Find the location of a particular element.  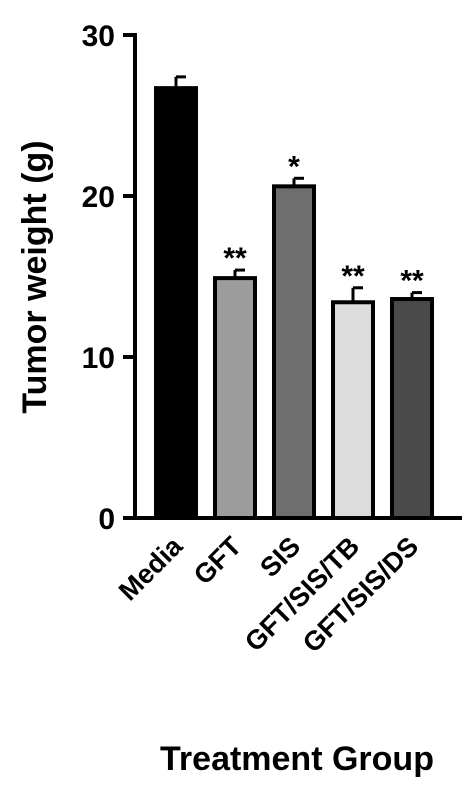

x-axis-title: Treatment Group is located at coordinates (297, 759).